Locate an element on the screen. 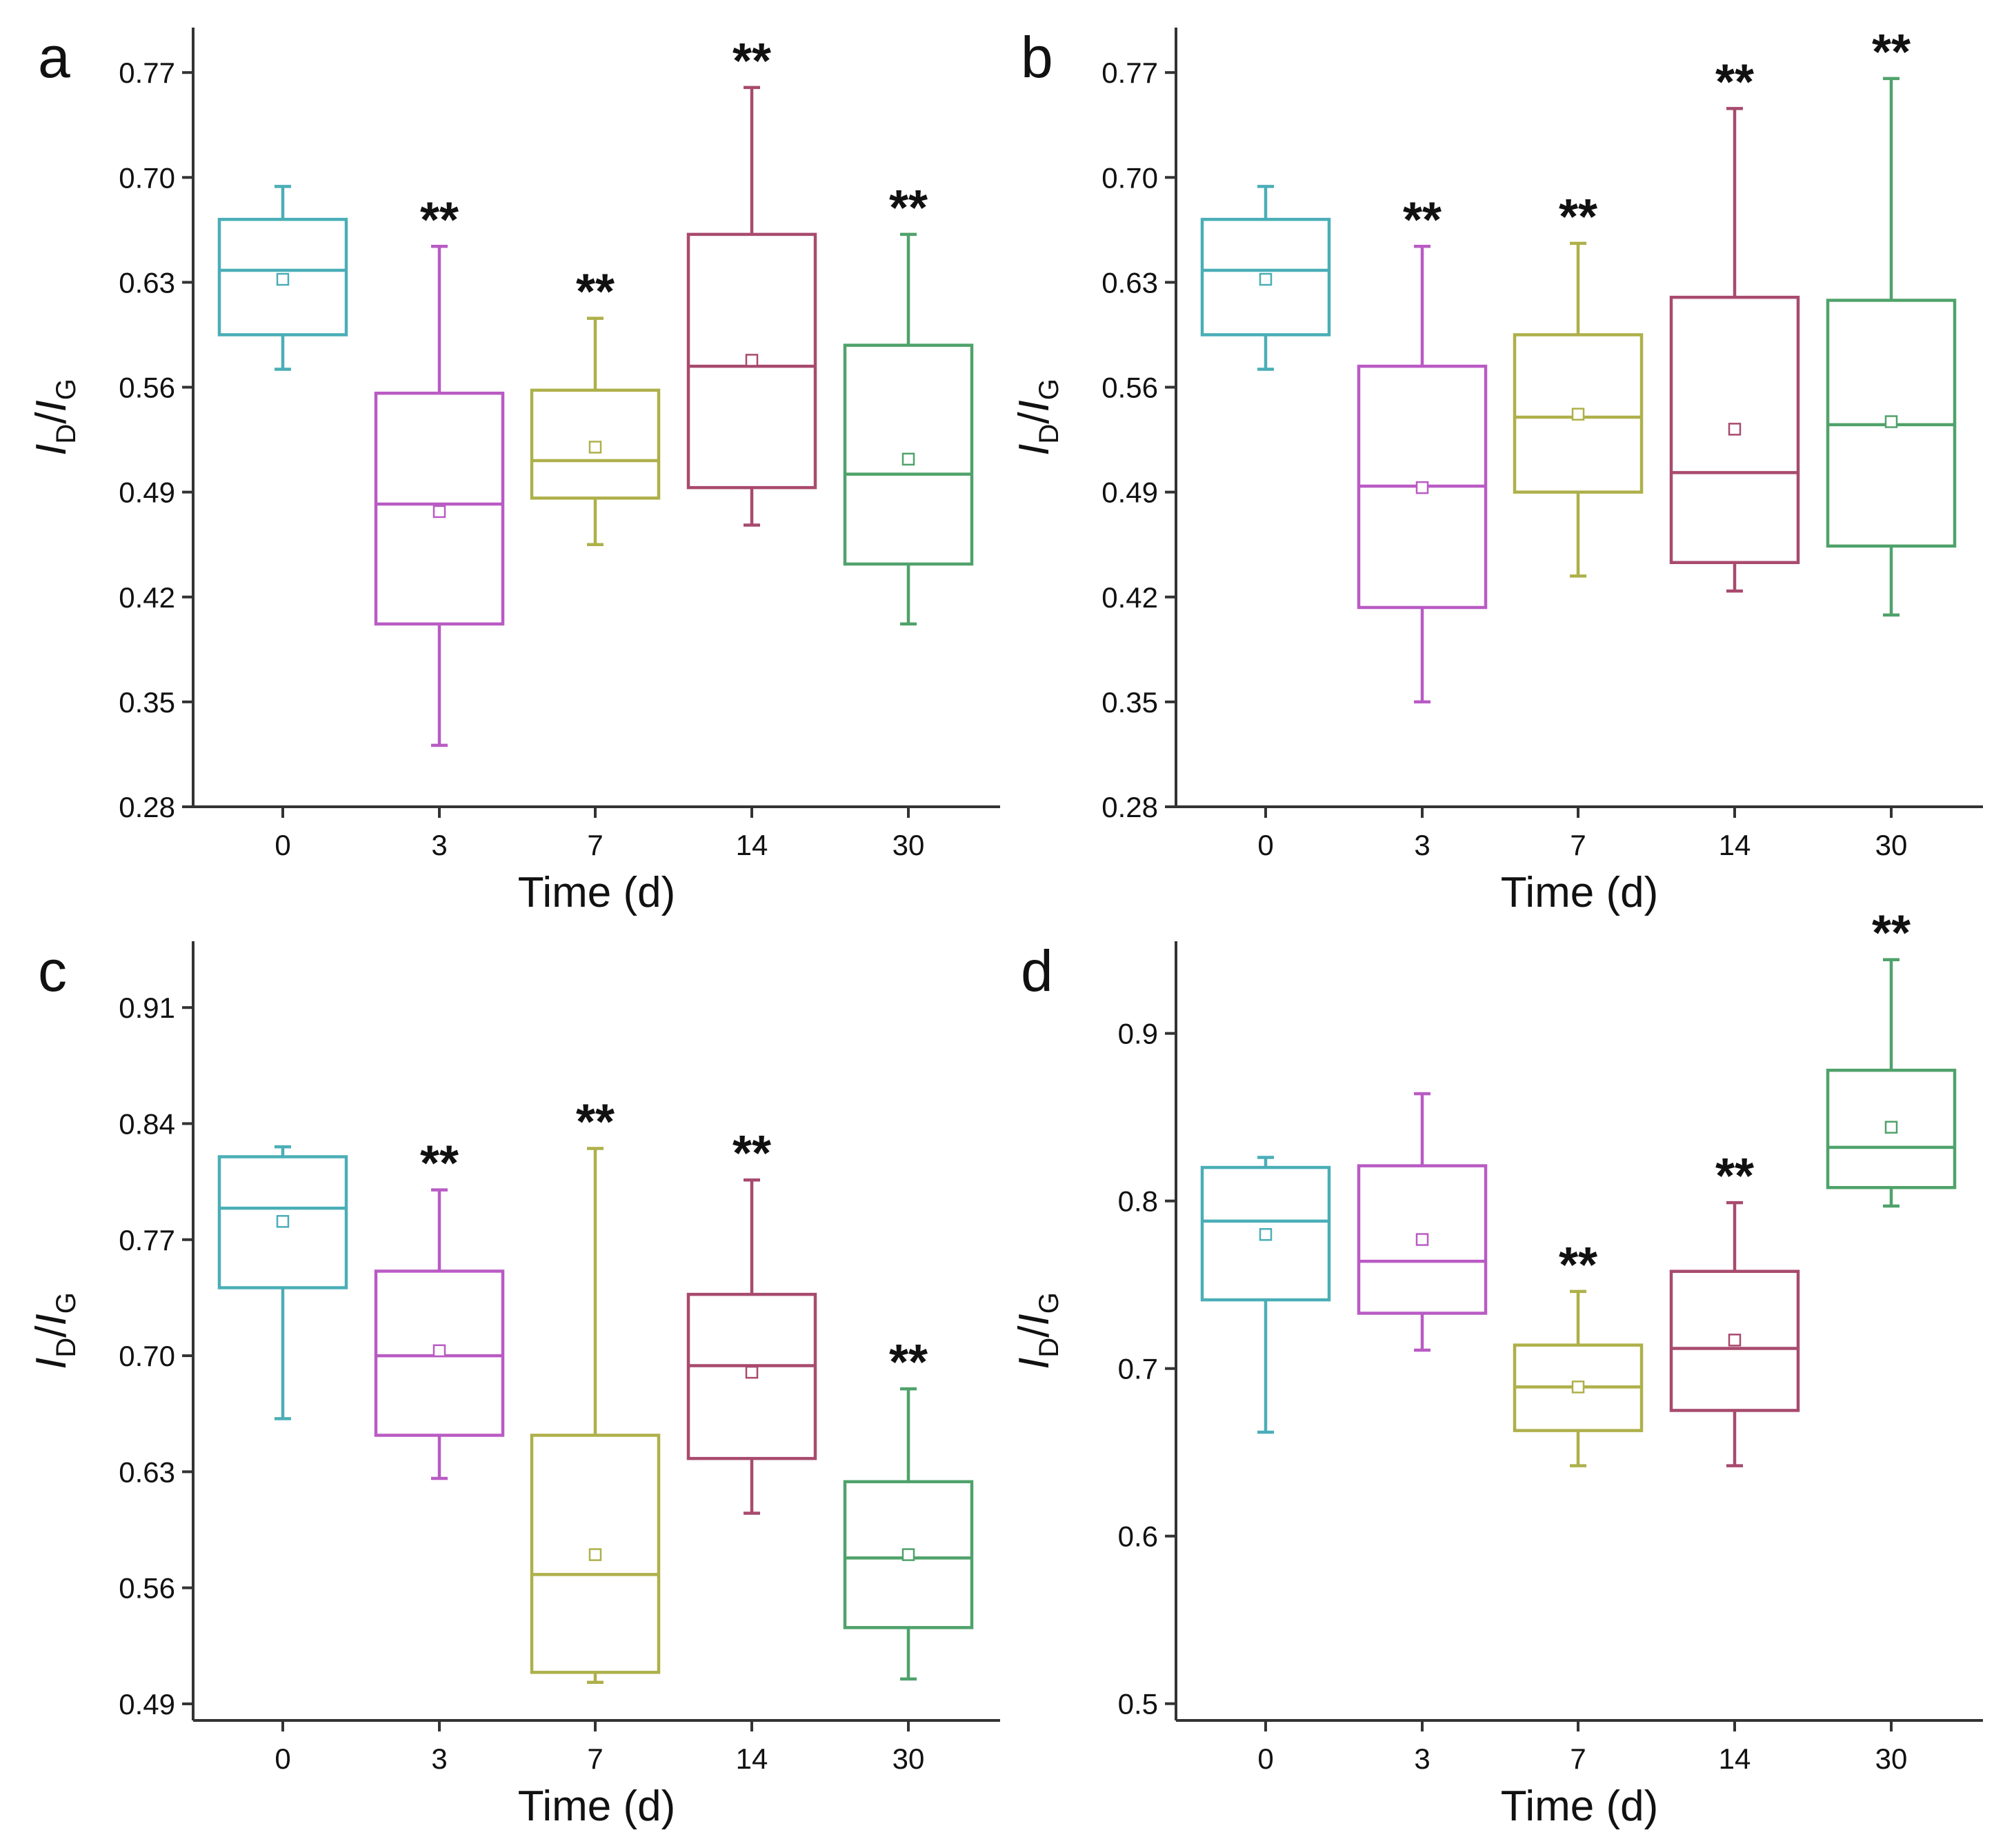  iqr-box is located at coordinates (1892, 1128).